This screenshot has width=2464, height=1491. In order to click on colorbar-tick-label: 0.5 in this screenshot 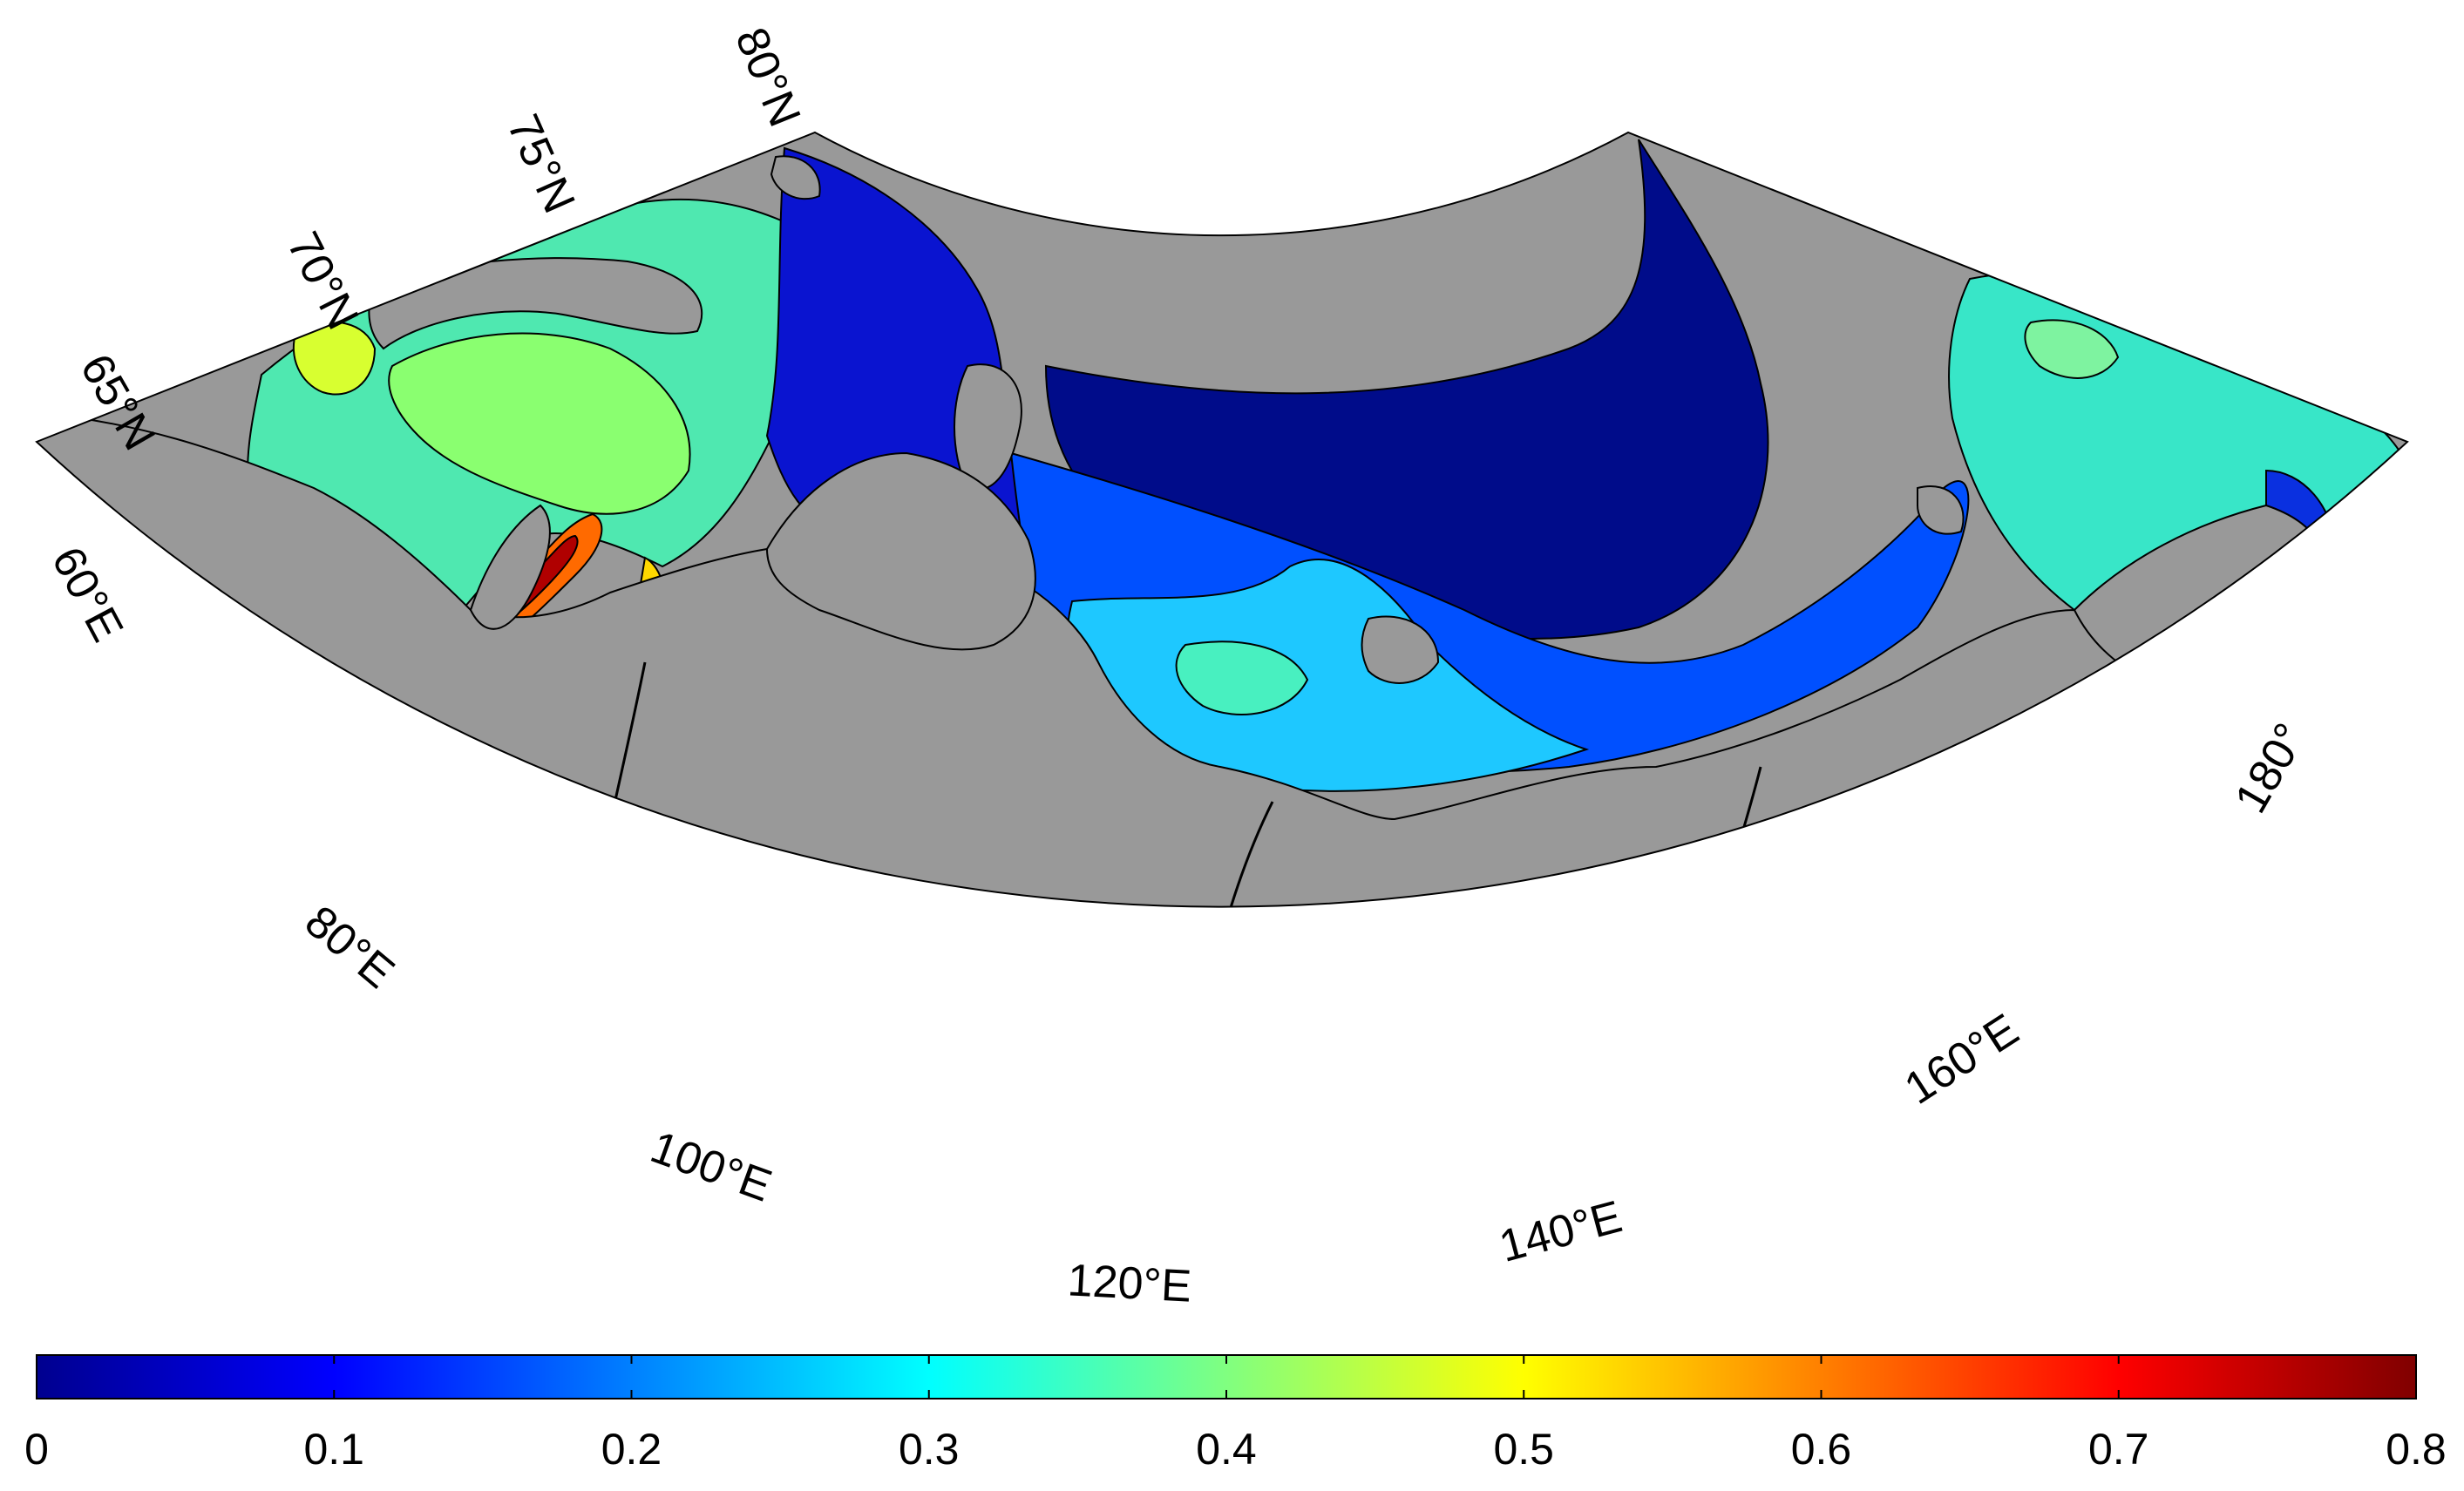, I will do `click(1524, 1449)`.